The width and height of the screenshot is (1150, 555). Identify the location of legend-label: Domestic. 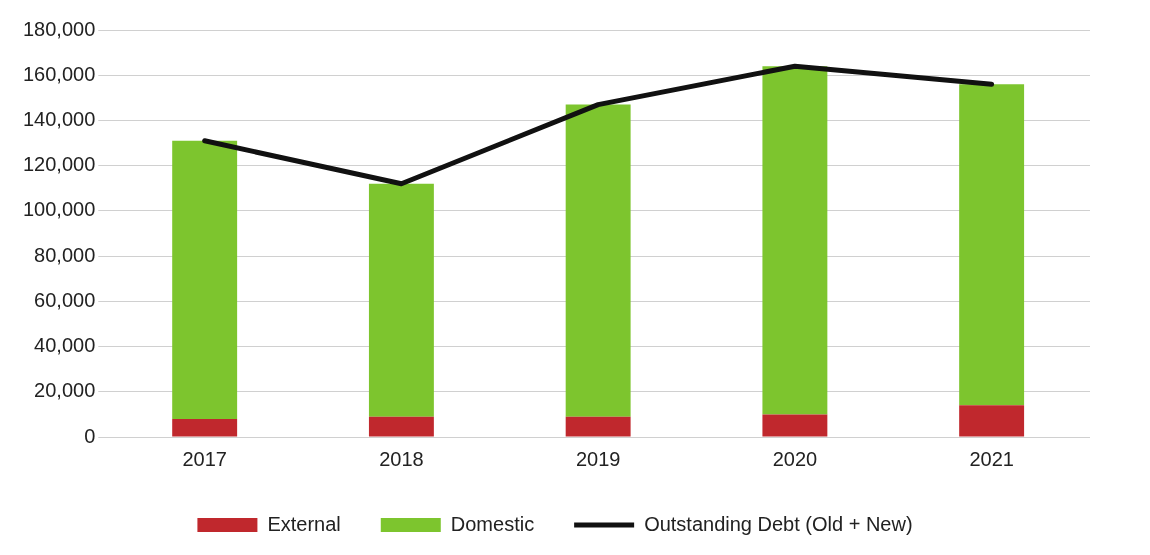
(492, 523).